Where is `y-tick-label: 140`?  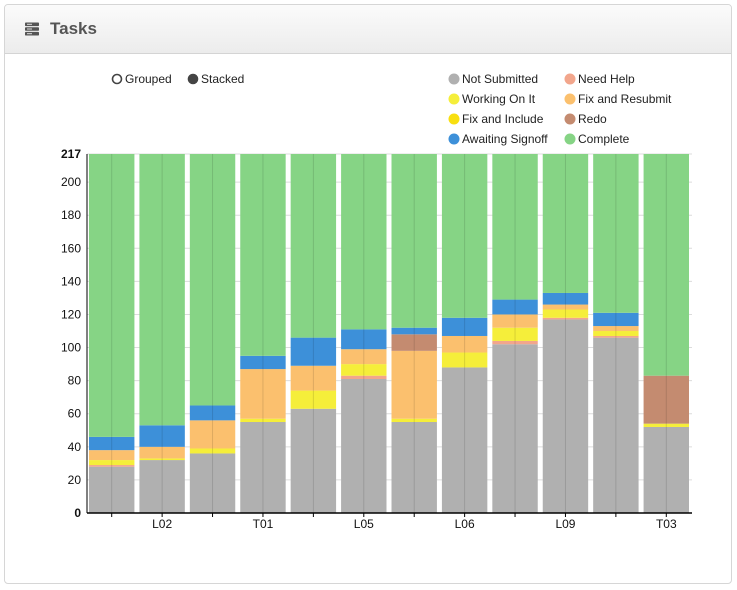
y-tick-label: 140 is located at coordinates (71, 281).